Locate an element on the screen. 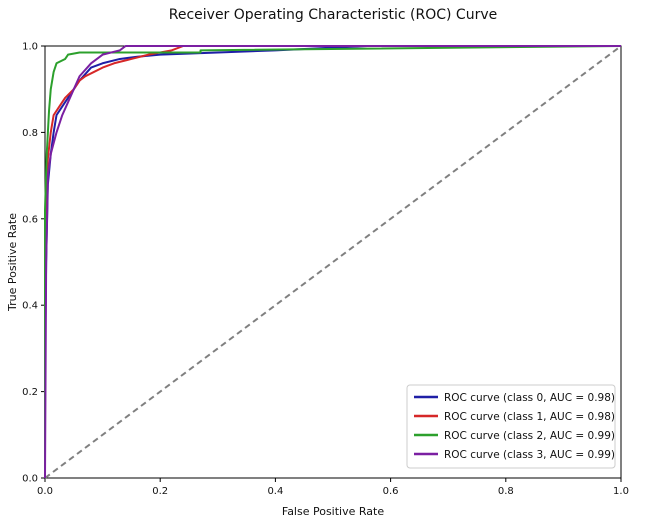  x-tick-label: 0.6 is located at coordinates (391, 491).